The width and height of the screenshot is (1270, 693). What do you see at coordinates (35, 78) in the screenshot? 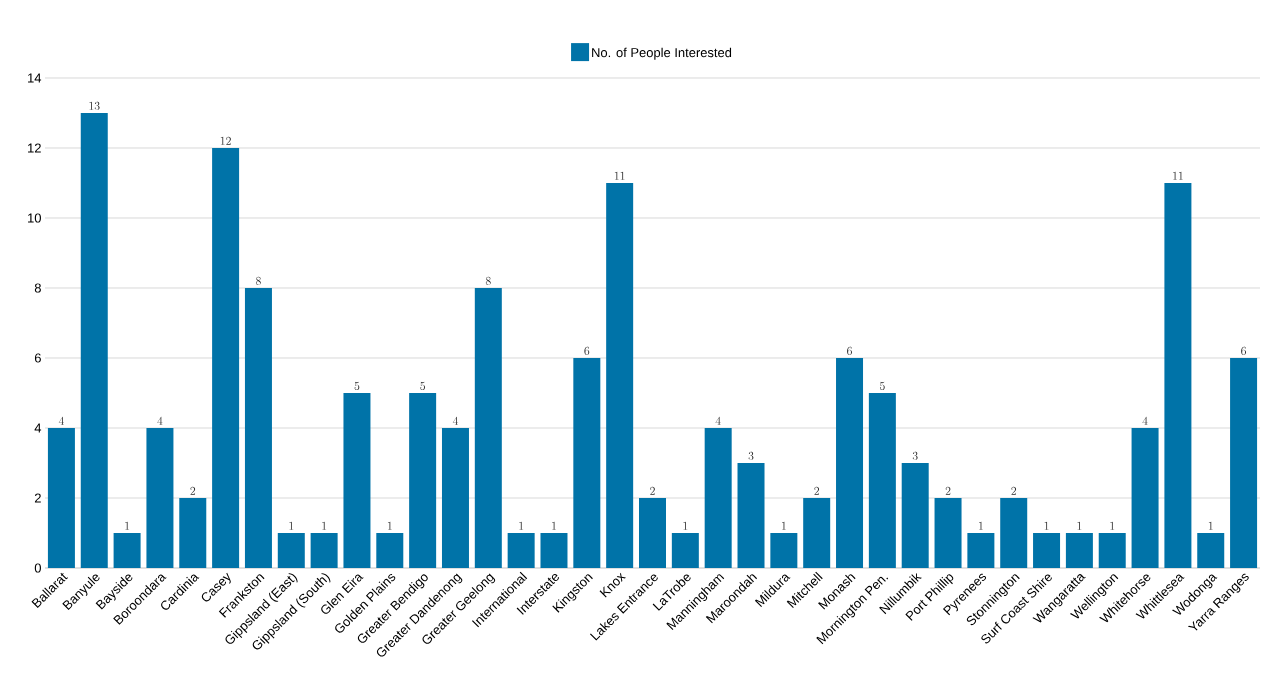
I see `y-tick-label: 14` at bounding box center [35, 78].